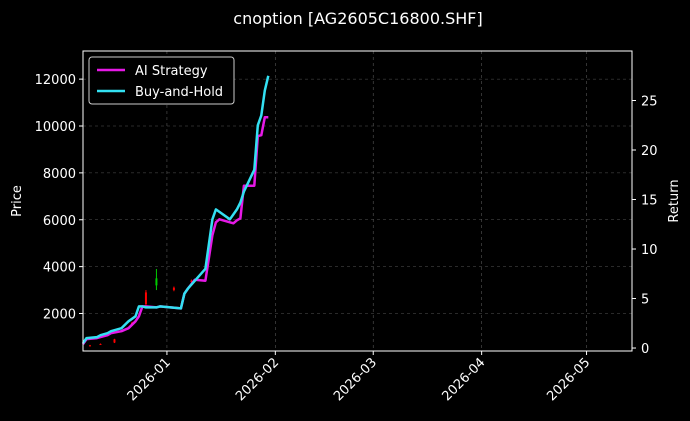 The width and height of the screenshot is (690, 421). I want to click on right-y-axis: 0 5 10 15 20 25, so click(645, 226).